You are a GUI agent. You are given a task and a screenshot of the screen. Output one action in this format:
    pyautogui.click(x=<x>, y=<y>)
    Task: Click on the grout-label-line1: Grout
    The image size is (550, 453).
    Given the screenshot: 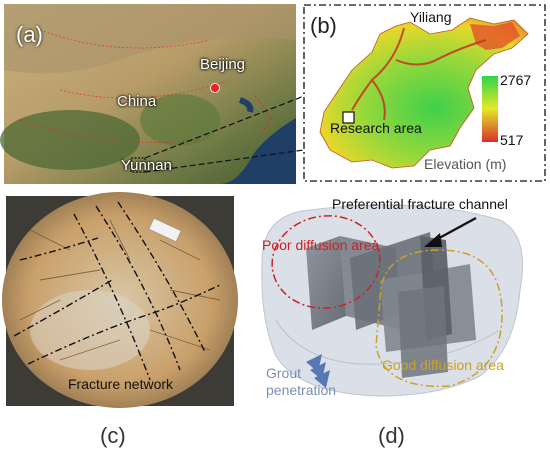 What is the action you would take?
    pyautogui.click(x=284, y=373)
    